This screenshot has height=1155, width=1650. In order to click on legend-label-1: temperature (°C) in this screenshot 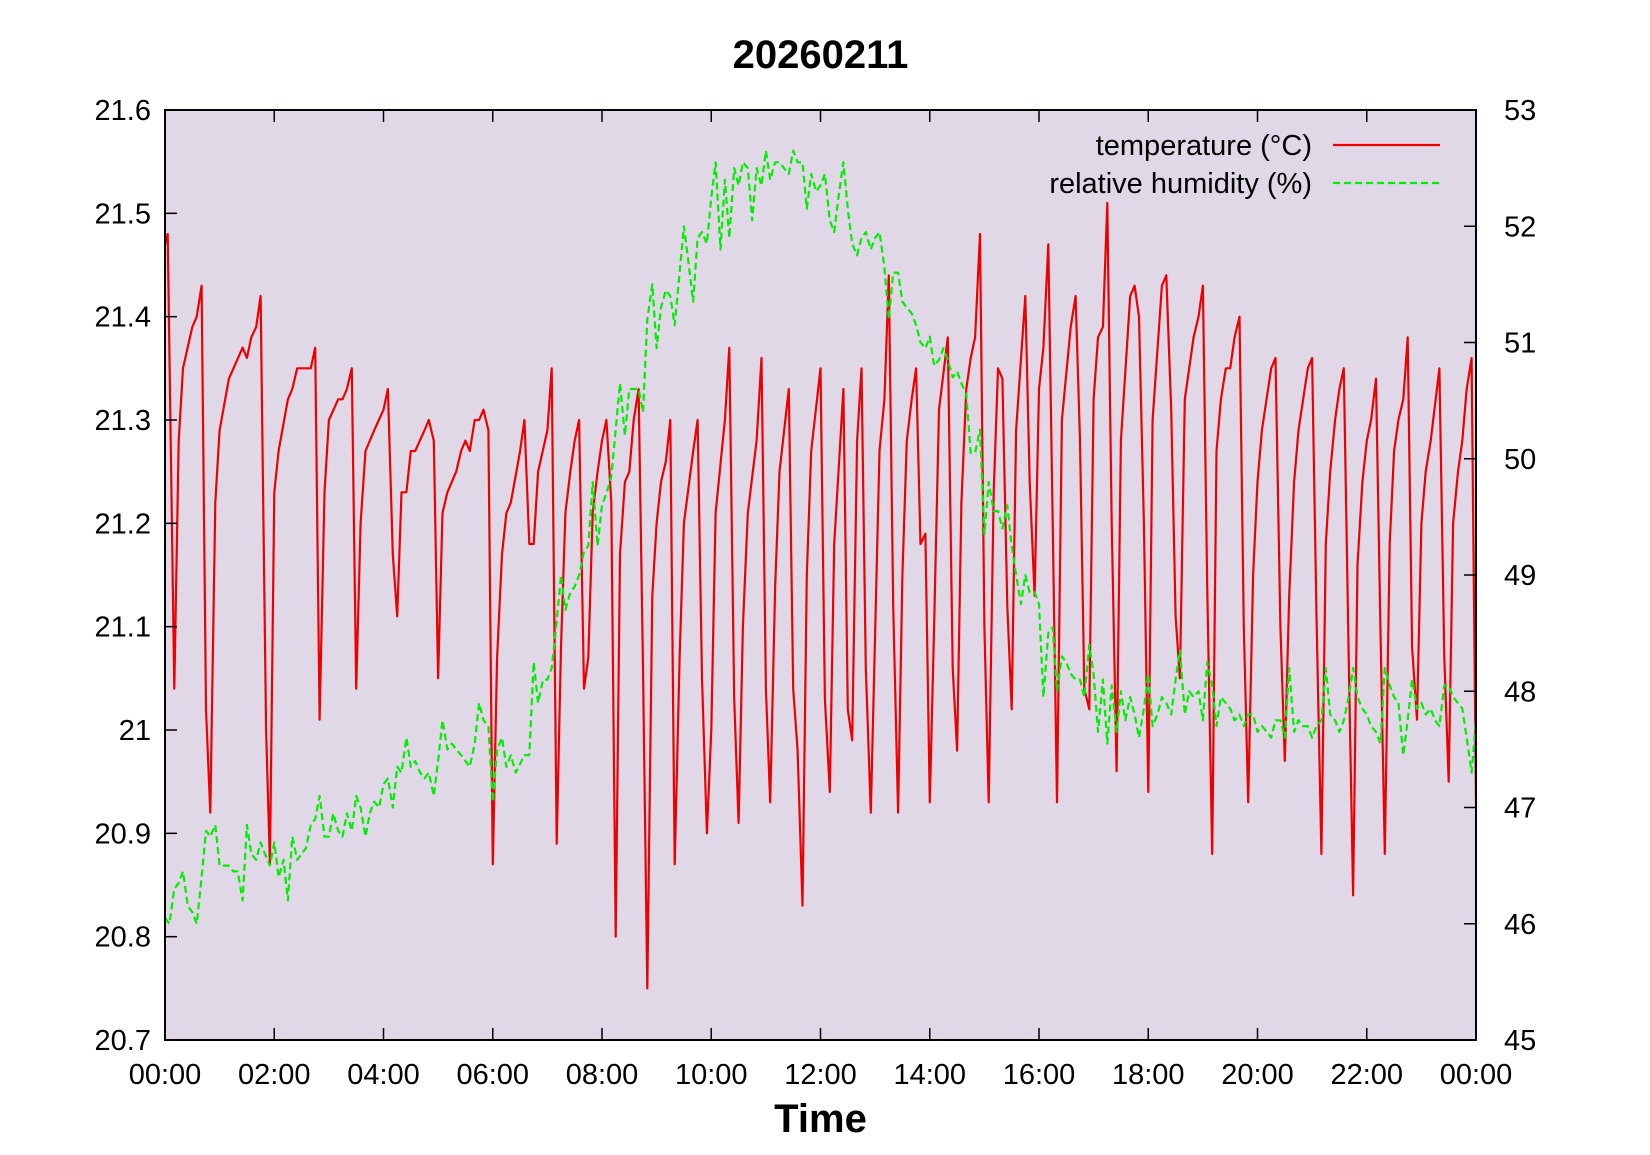, I will do `click(1204, 146)`.